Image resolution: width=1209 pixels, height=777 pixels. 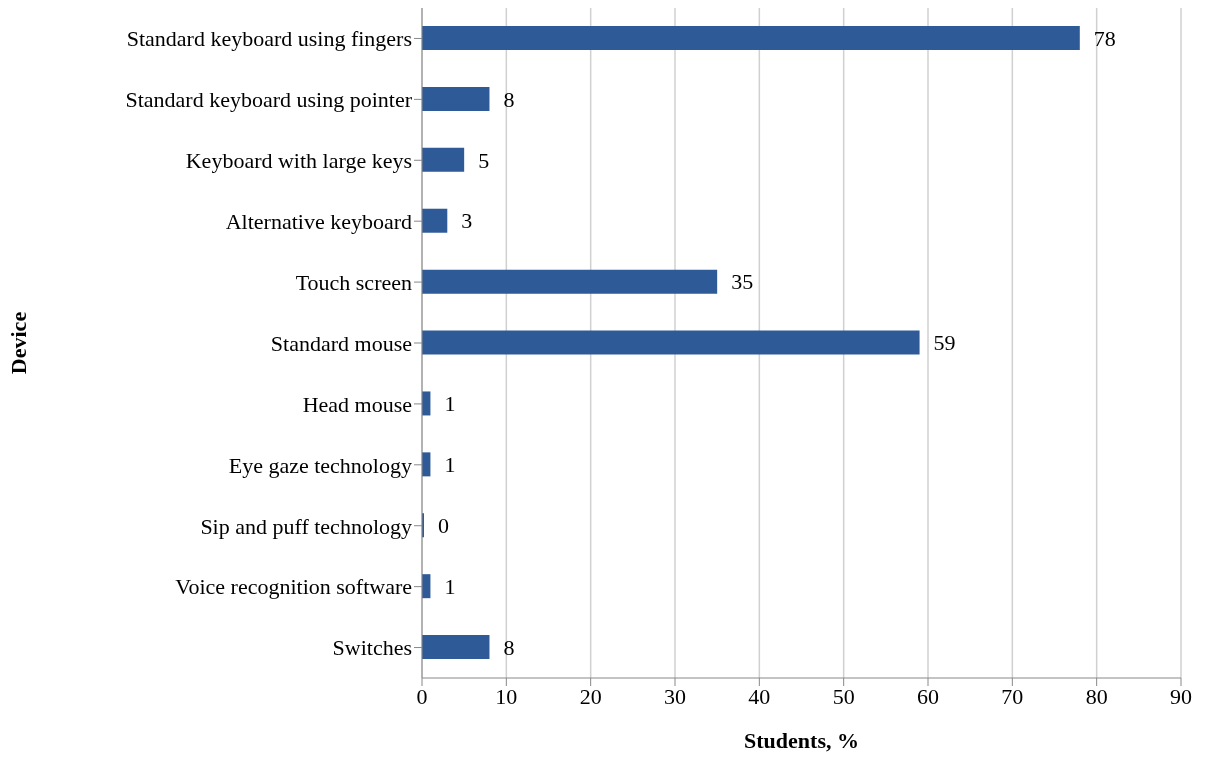 I want to click on y-tick-label: Head mouse, so click(x=357, y=404).